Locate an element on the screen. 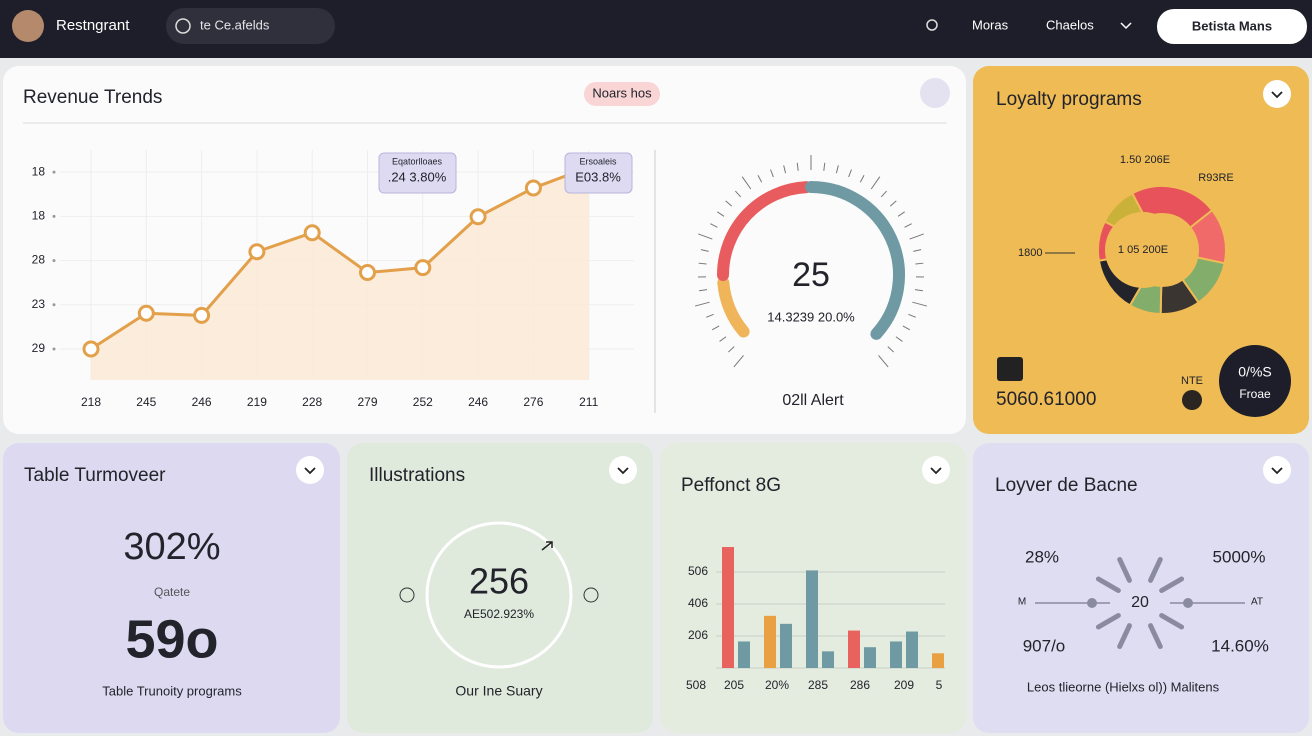 The width and height of the screenshot is (1312, 736). x-tick-label: 245 is located at coordinates (146, 402).